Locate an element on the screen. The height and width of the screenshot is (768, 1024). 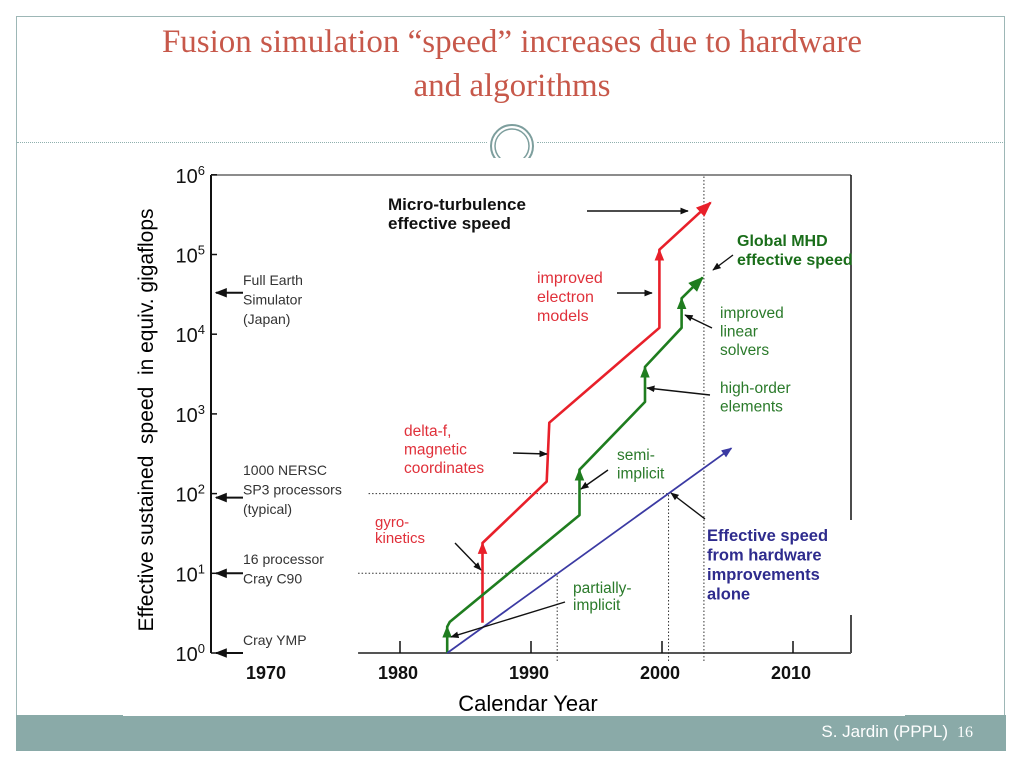
x-tick-label: 1990 is located at coordinates (529, 673).